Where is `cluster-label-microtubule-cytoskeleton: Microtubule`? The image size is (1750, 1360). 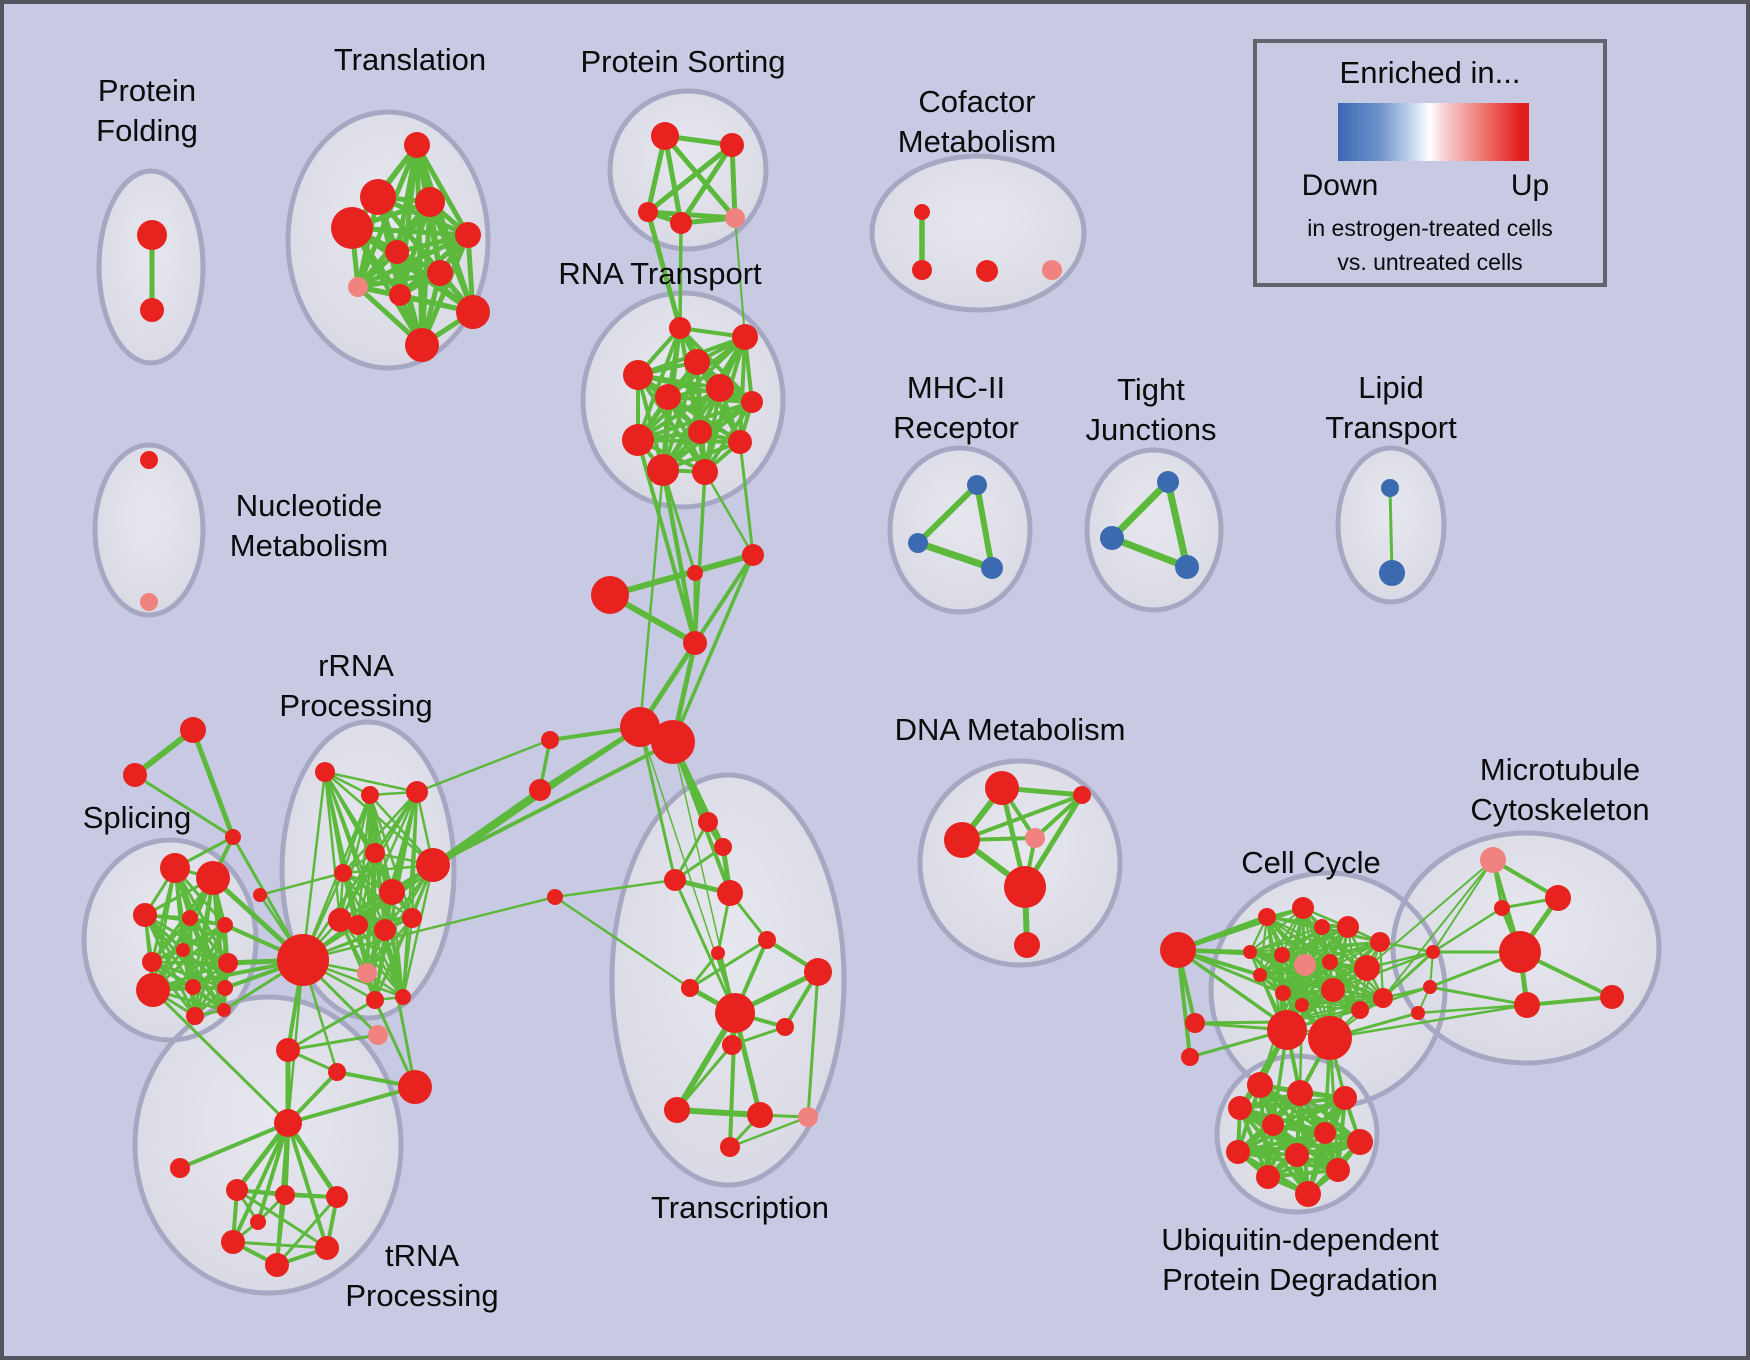
cluster-label-microtubule-cytoskeleton: Microtubule is located at coordinates (1560, 769).